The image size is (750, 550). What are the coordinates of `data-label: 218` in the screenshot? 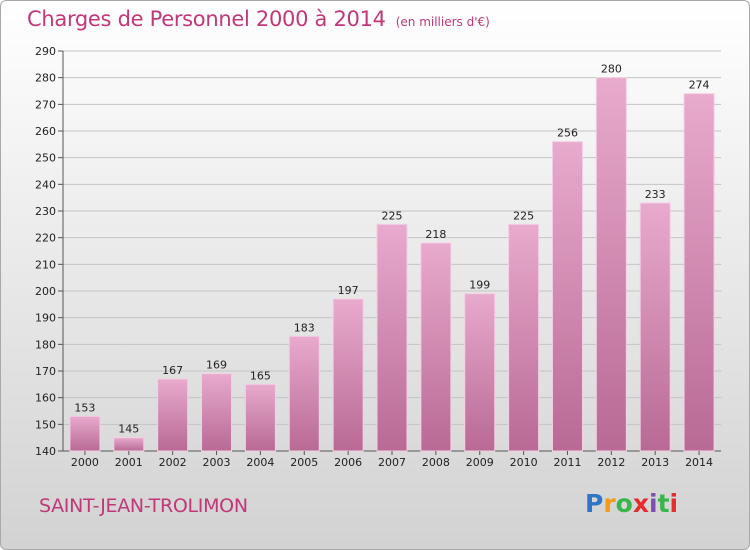 It's located at (435, 234).